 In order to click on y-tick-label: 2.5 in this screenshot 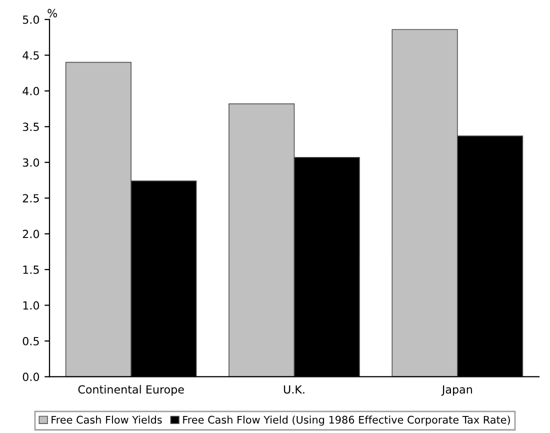, I will do `click(30, 198)`.